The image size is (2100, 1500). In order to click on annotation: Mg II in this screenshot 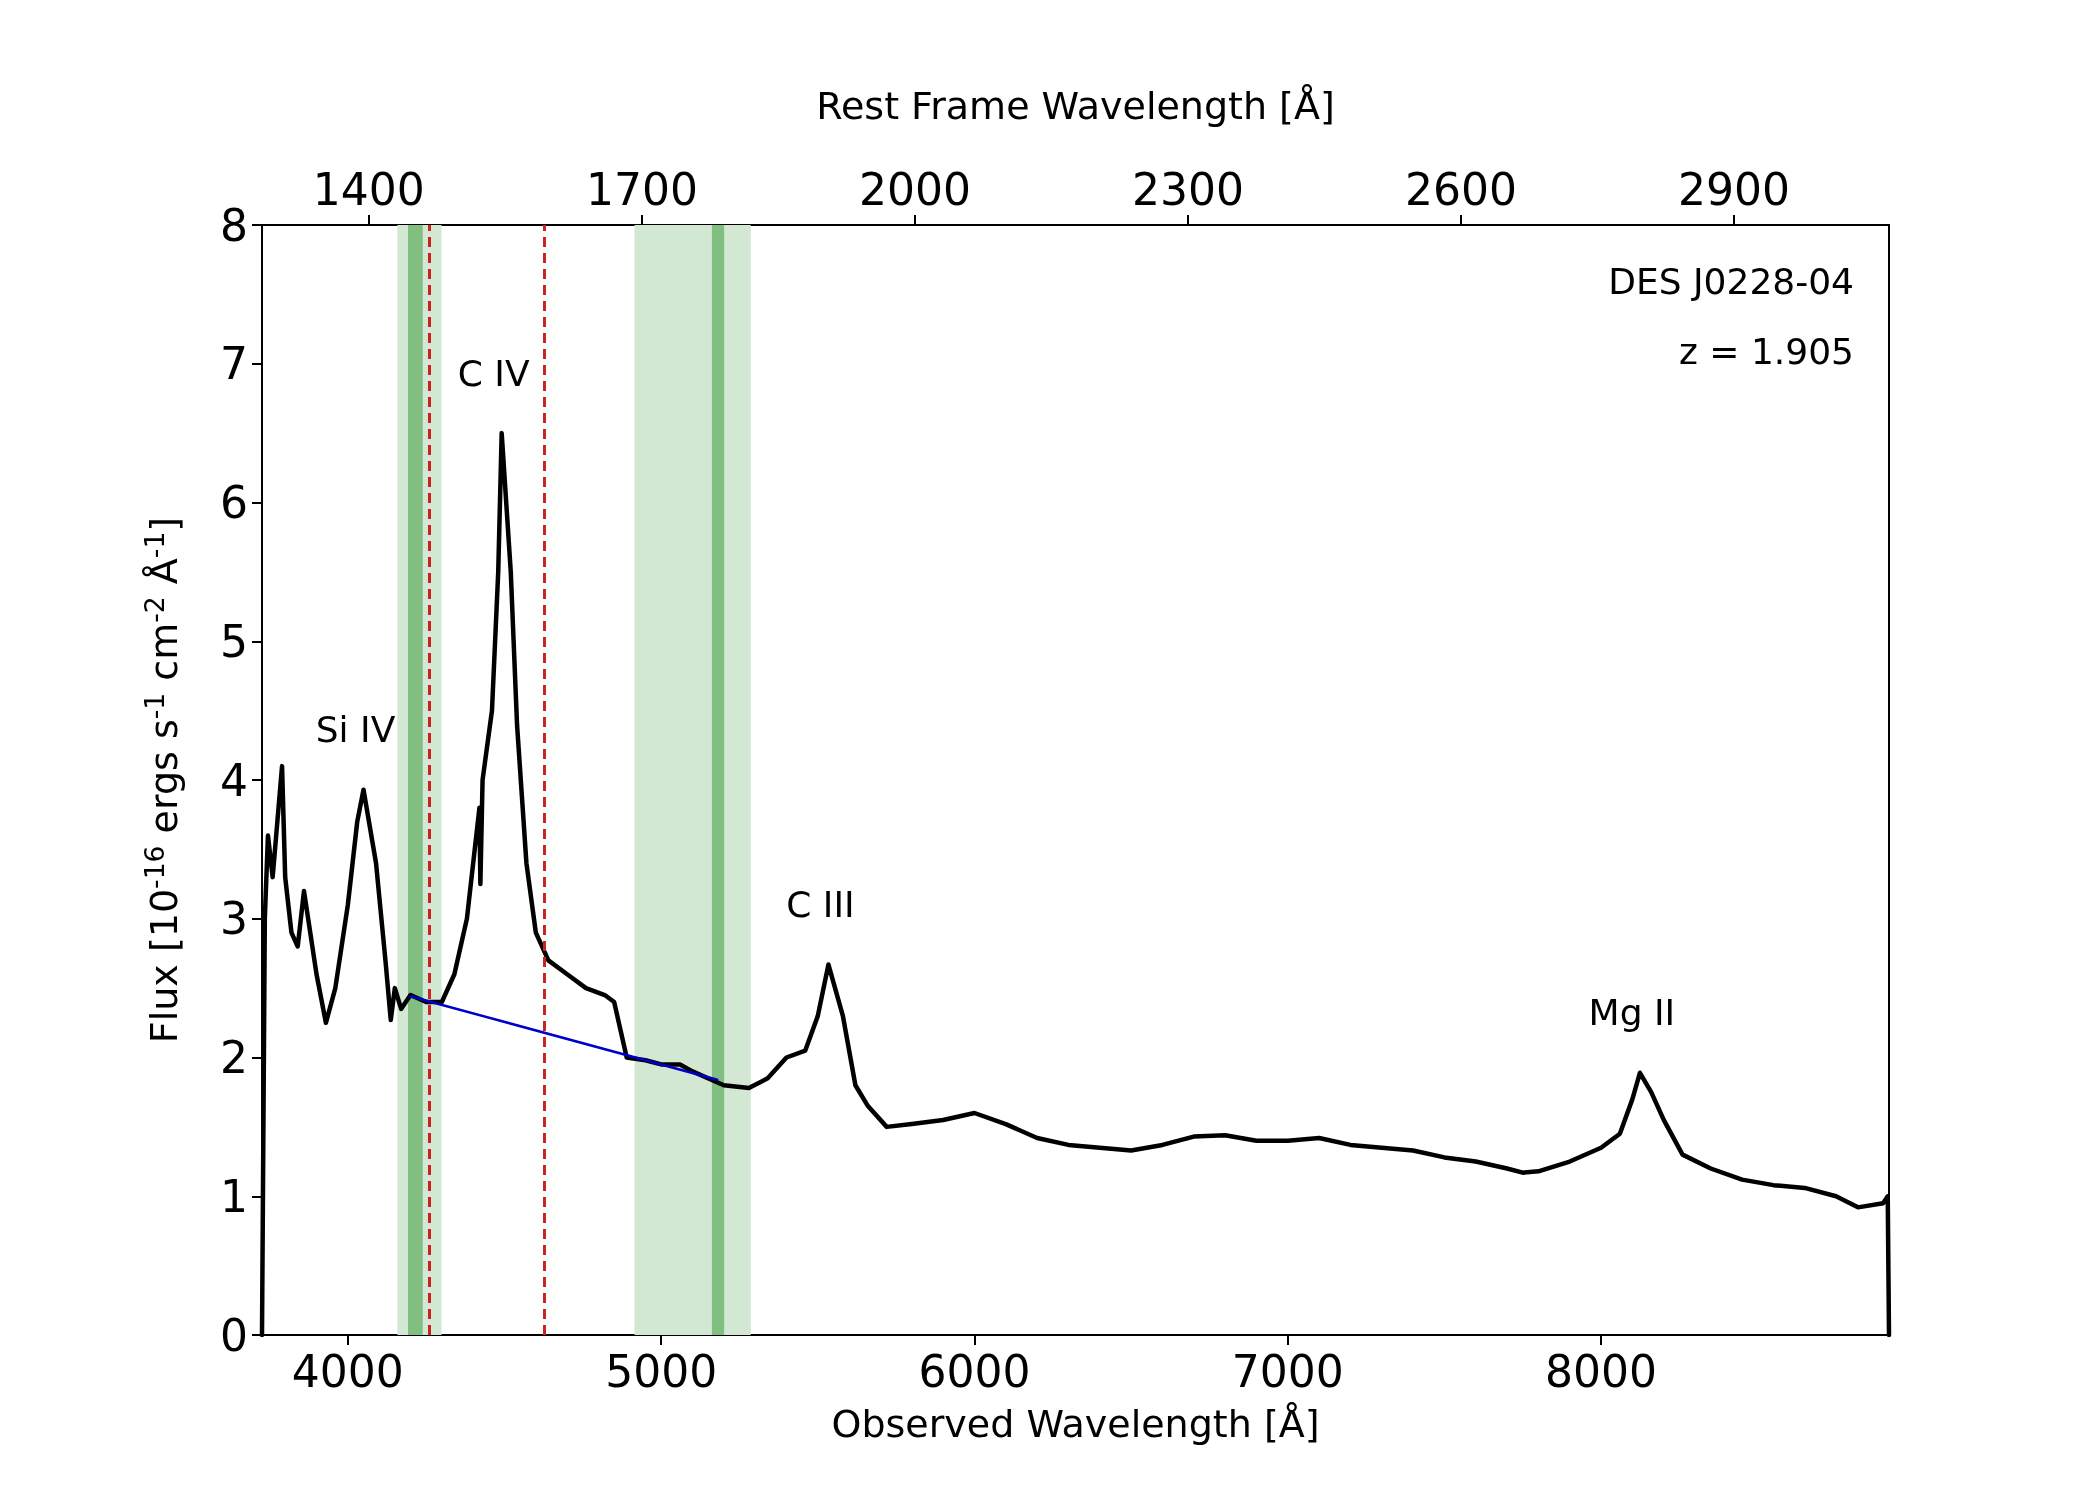, I will do `click(1632, 1013)`.